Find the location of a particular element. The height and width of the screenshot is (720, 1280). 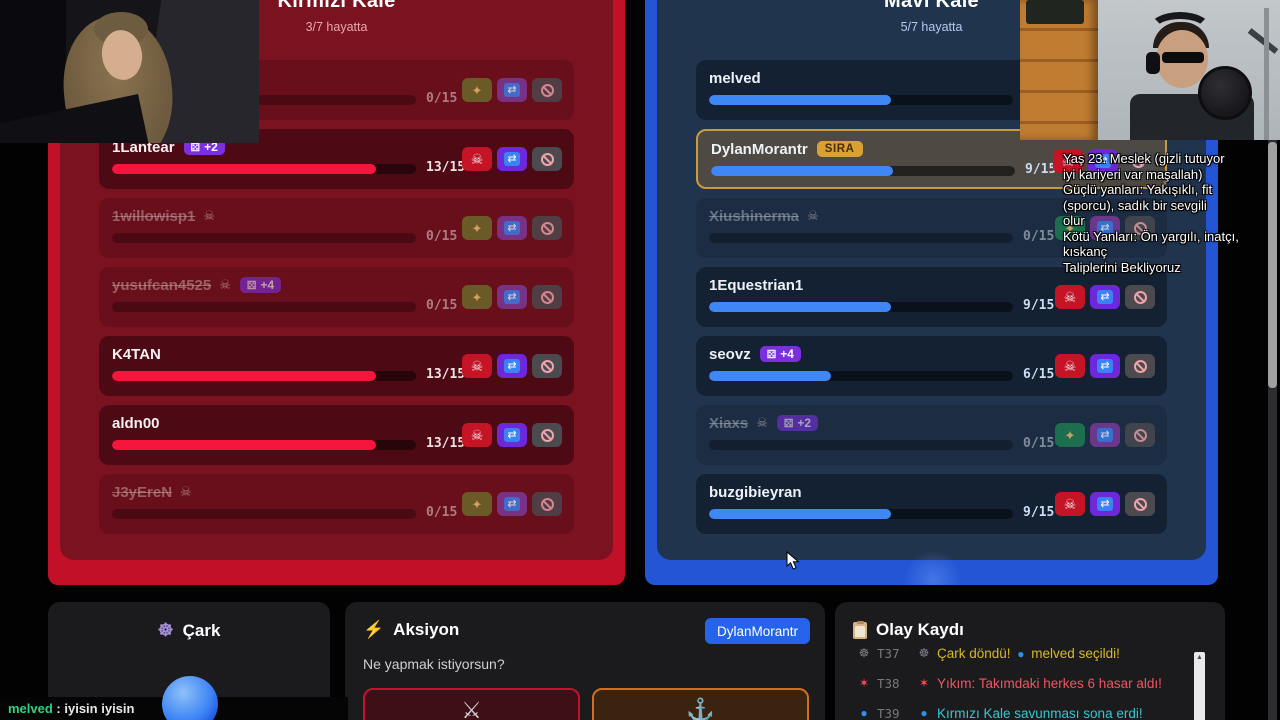

dead-skull-icon: ☠ is located at coordinates (813, 215).